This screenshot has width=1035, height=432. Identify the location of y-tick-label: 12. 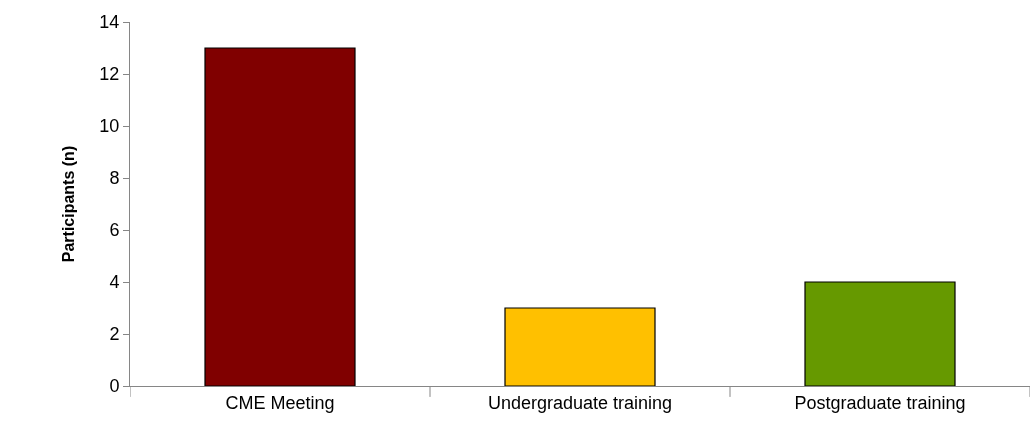
(109, 74).